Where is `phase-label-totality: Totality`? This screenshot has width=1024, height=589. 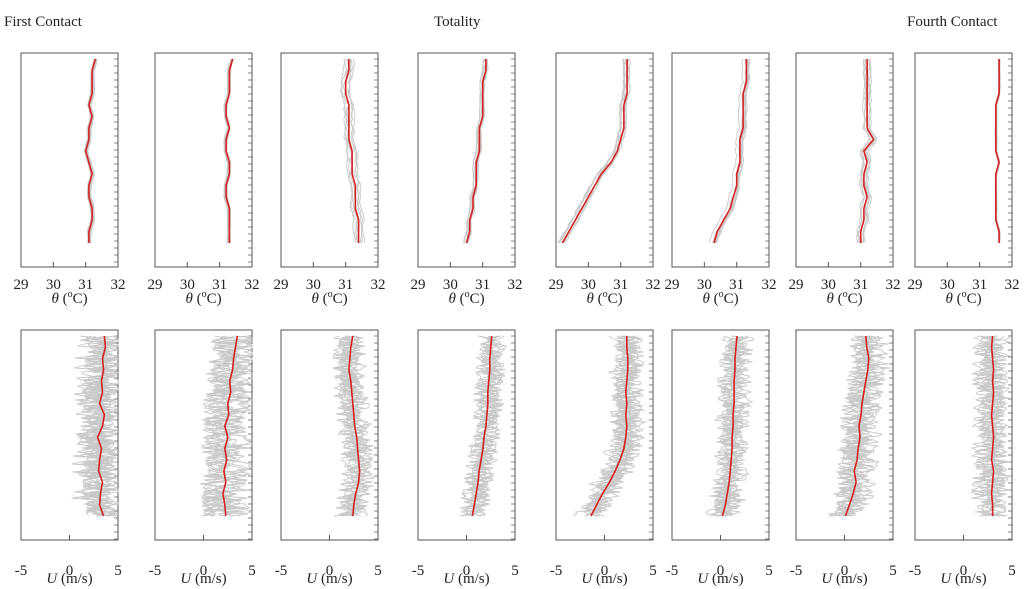
phase-label-totality: Totality is located at coordinates (457, 22).